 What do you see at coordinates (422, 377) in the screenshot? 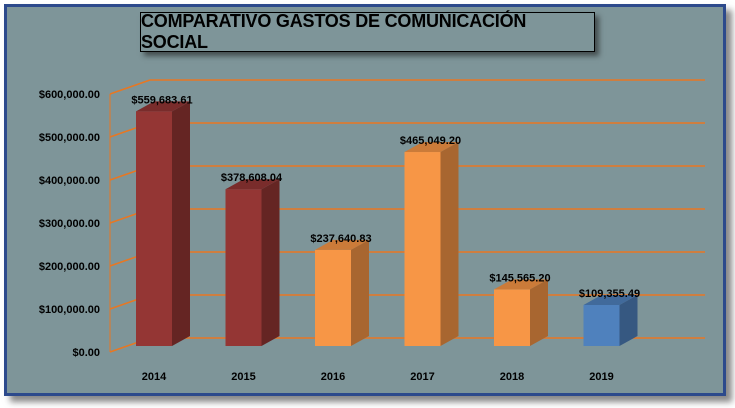
I see `x-tick-label: 2017` at bounding box center [422, 377].